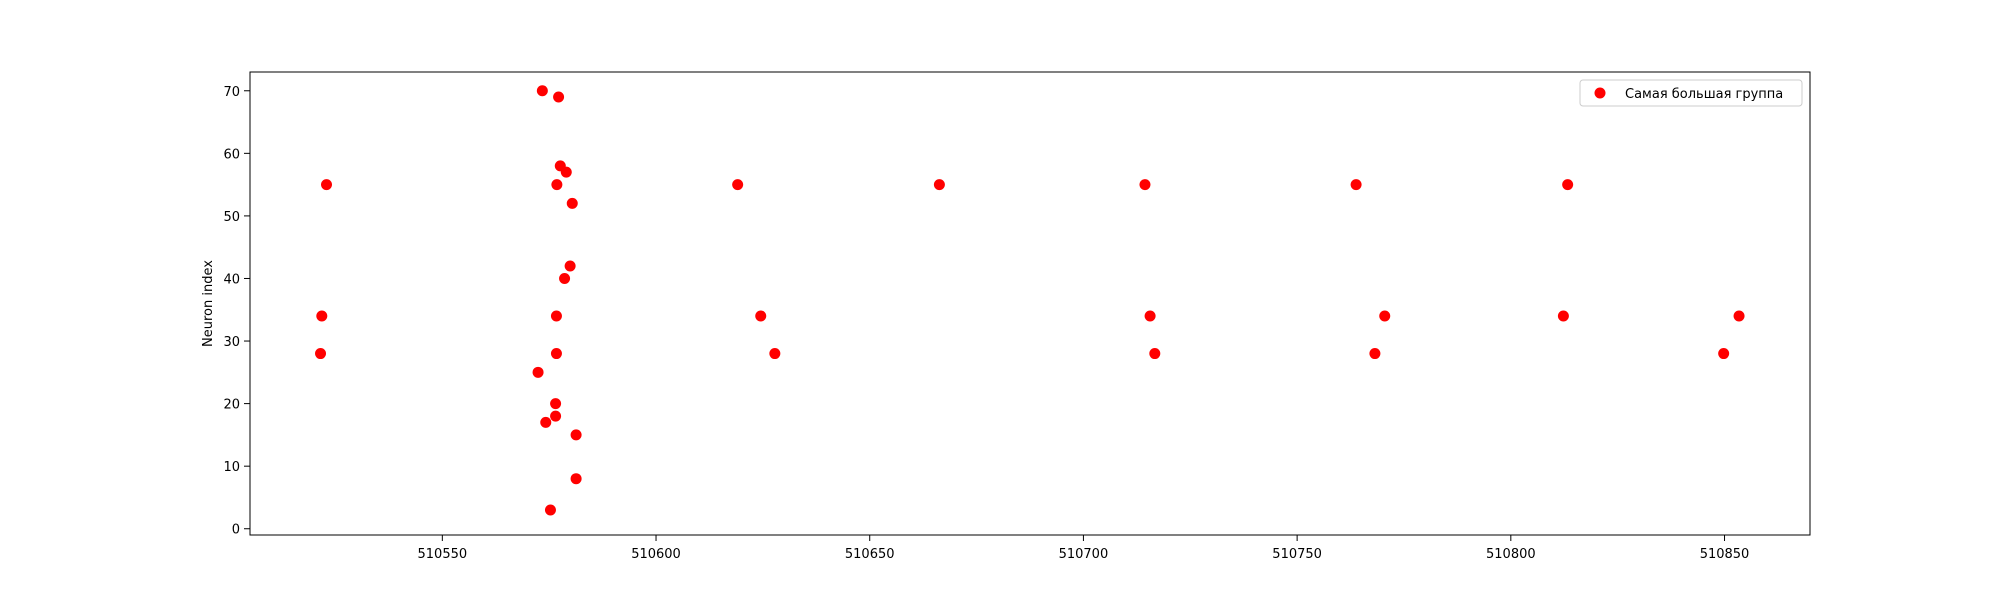 Image resolution: width=2000 pixels, height=604 pixels. Describe the element at coordinates (870, 554) in the screenshot. I see `x-tick-label: 510650` at that location.